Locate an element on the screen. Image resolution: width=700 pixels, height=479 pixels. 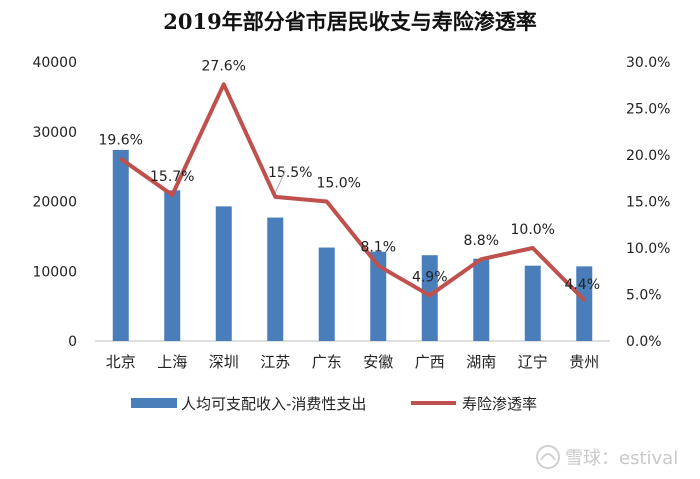
line-data-label: 15.0% is located at coordinates (339, 184).